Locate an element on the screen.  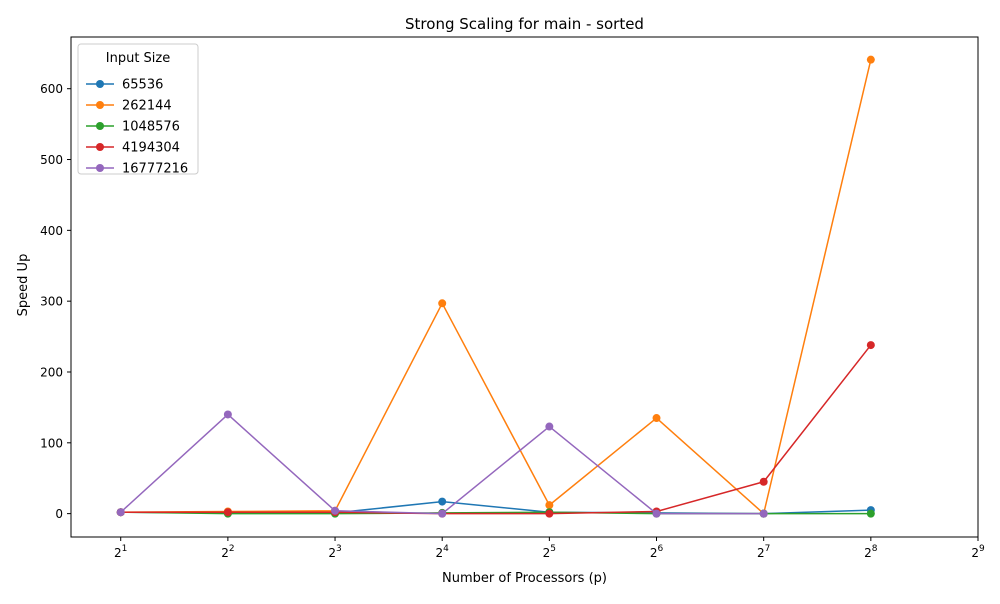
x-tick-label: 23 is located at coordinates (334, 552).